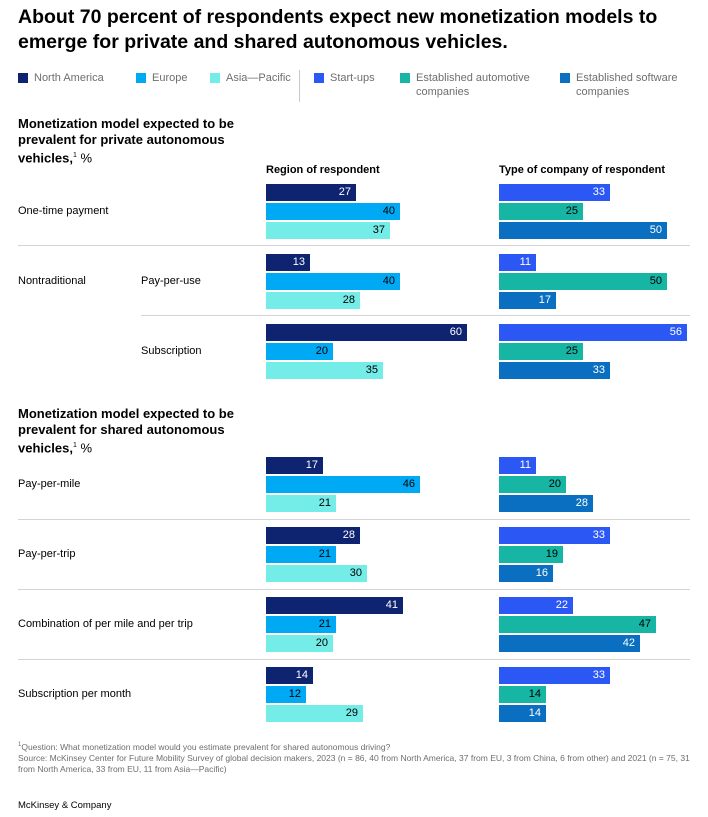  What do you see at coordinates (321, 351) in the screenshot?
I see `bar-subscription-europe-label: 20` at bounding box center [321, 351].